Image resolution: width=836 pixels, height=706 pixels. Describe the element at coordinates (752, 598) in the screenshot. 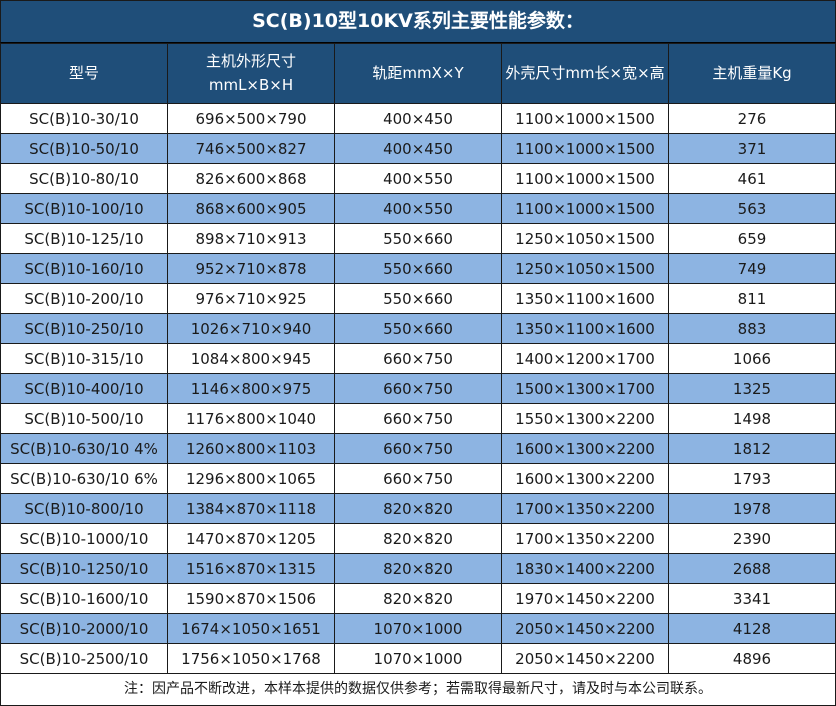

I see `table-cell: 3341` at that location.